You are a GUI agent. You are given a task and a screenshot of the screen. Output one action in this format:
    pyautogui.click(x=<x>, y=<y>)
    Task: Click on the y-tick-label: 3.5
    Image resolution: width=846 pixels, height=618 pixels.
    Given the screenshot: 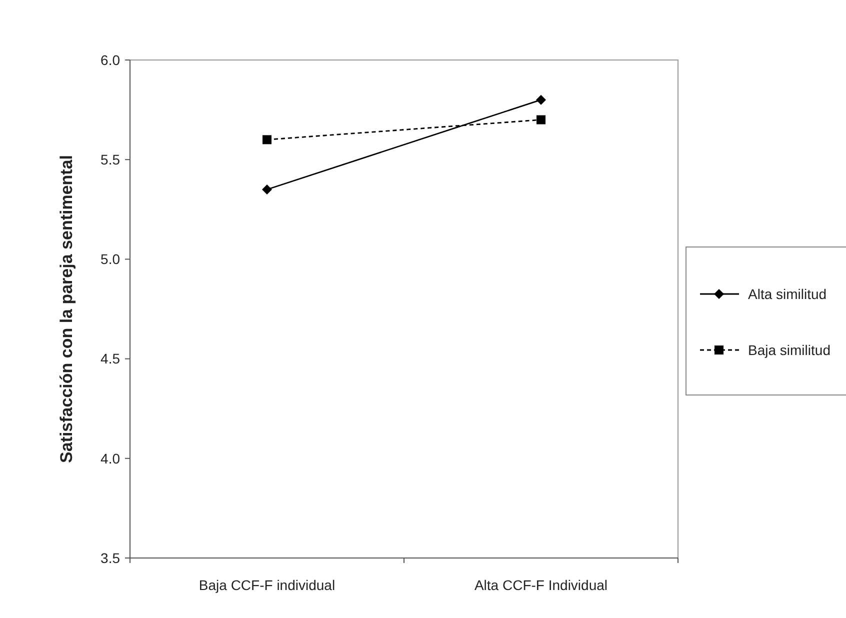 What is the action you would take?
    pyautogui.click(x=110, y=558)
    